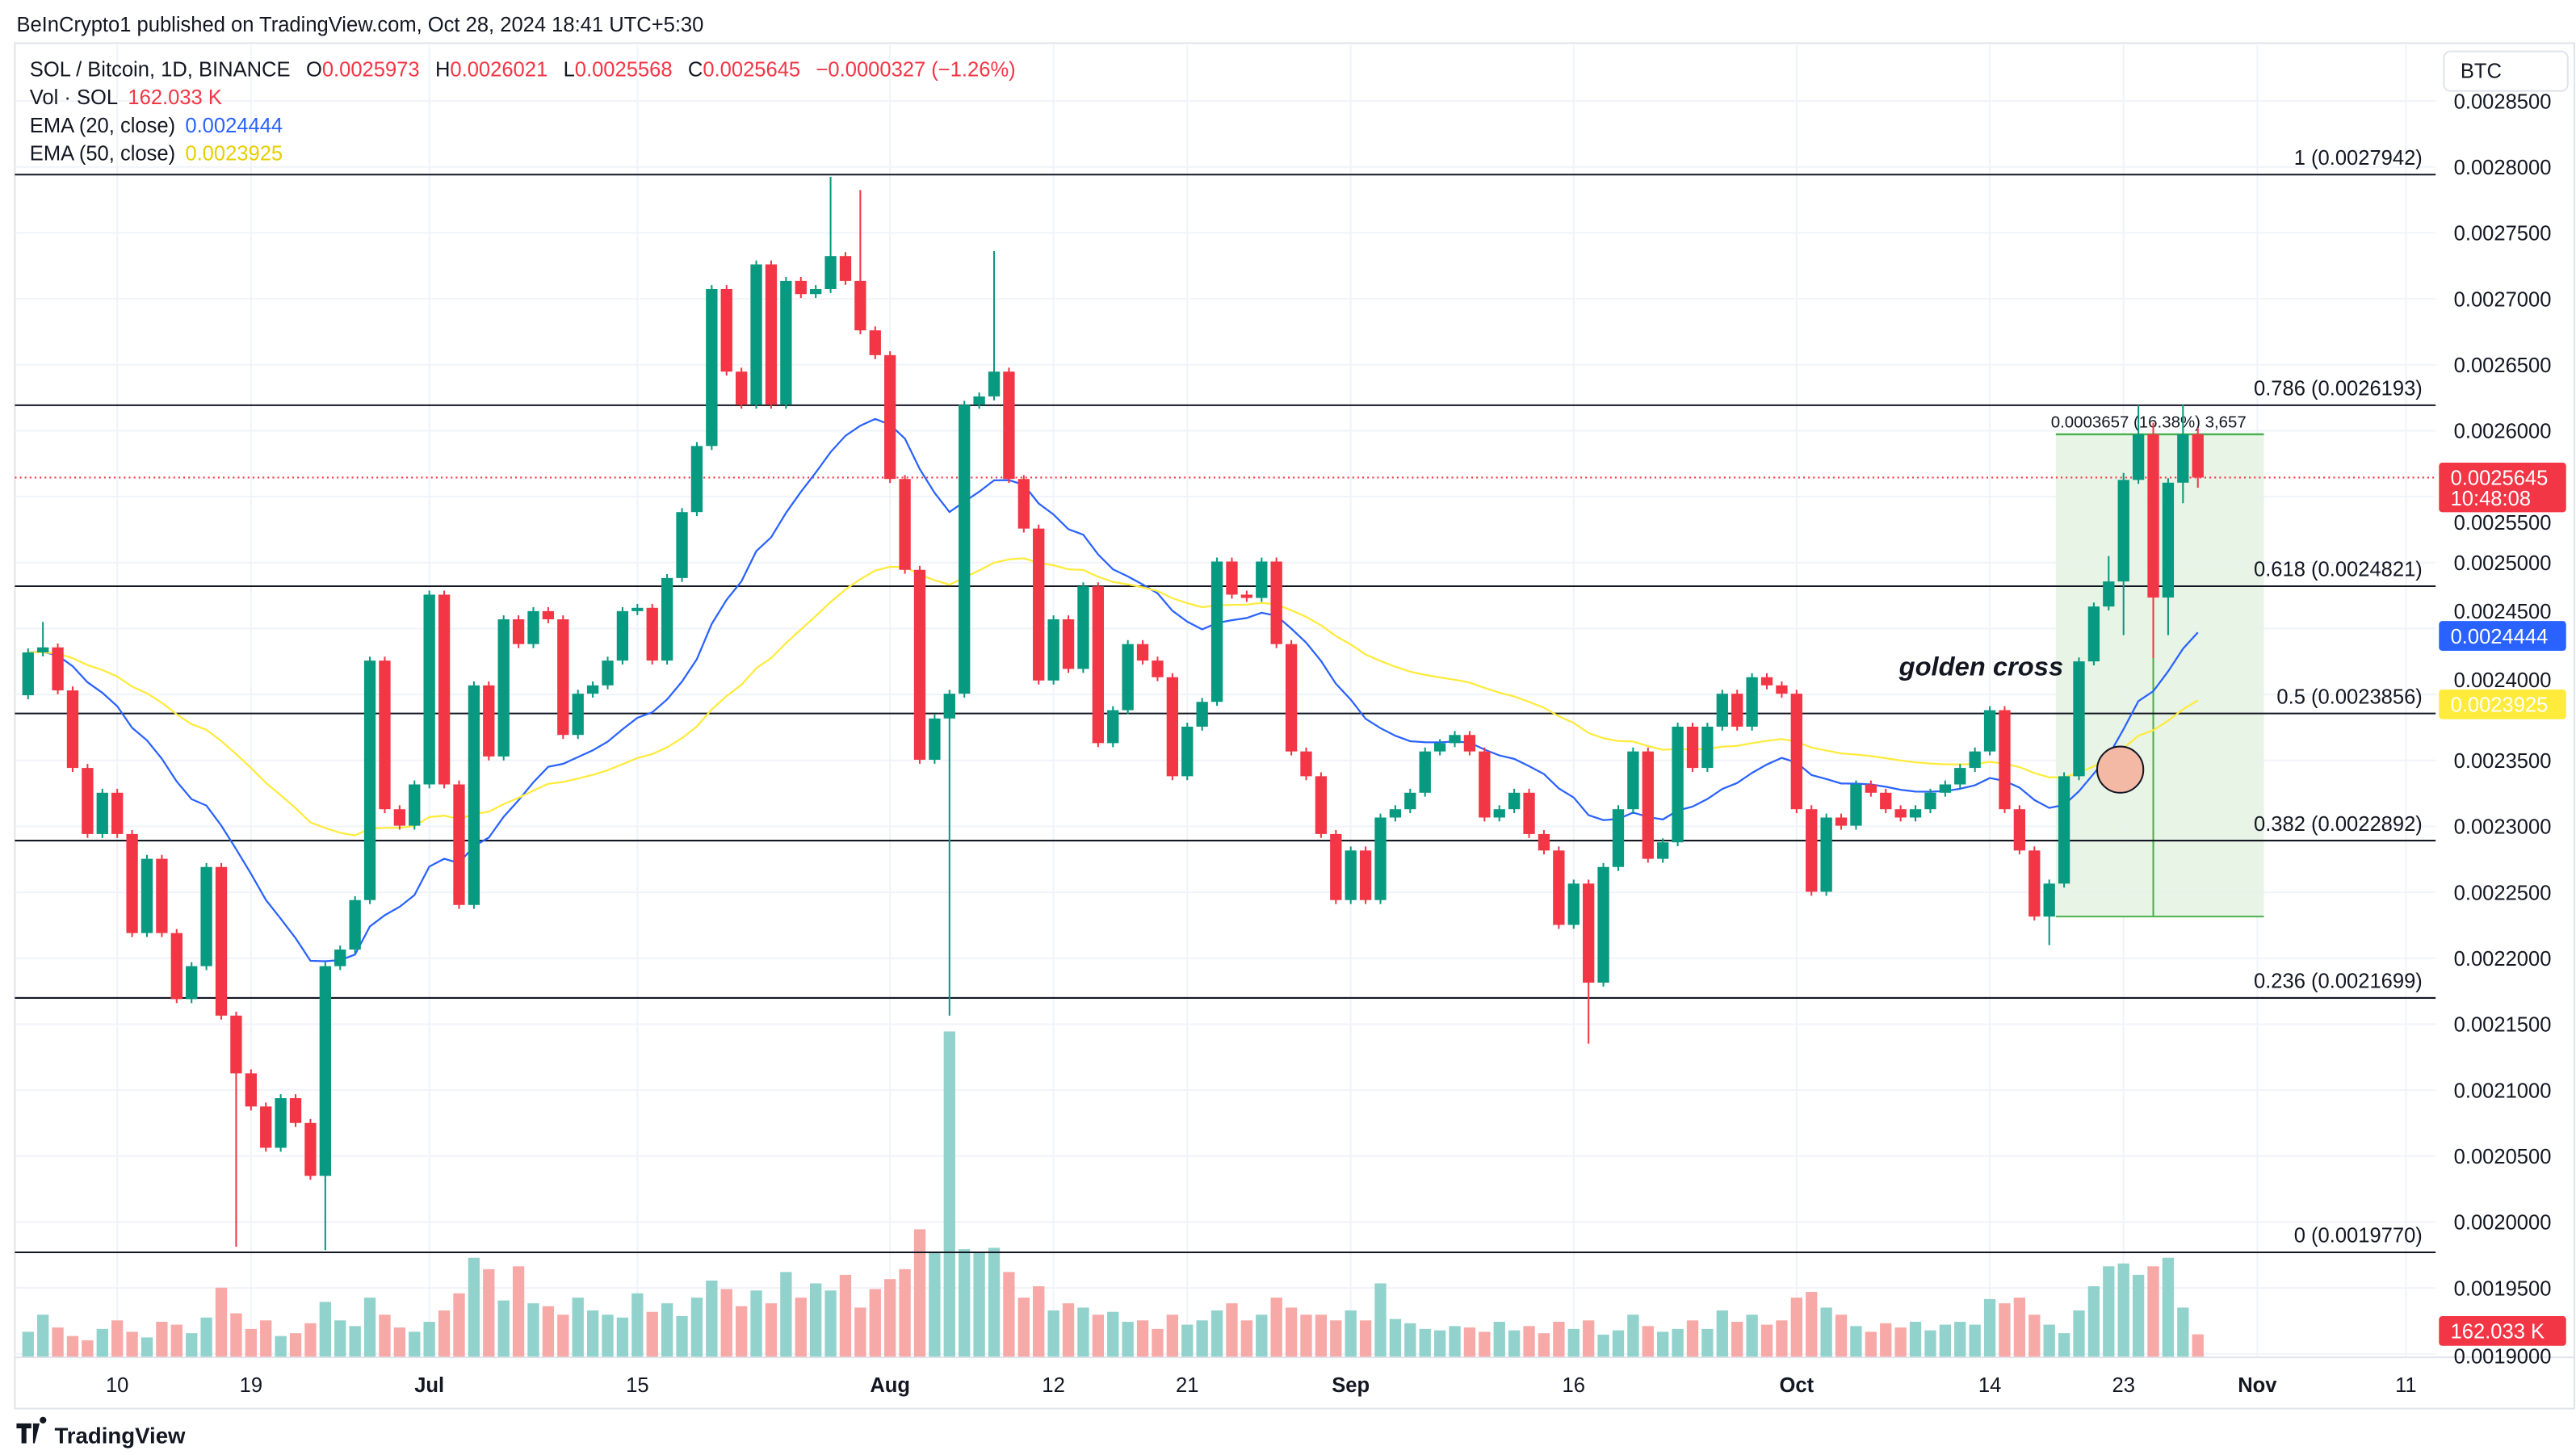 The height and width of the screenshot is (1455, 2576). Describe the element at coordinates (2503, 524) in the screenshot. I see `price-tick-label: 0.0025500` at that location.